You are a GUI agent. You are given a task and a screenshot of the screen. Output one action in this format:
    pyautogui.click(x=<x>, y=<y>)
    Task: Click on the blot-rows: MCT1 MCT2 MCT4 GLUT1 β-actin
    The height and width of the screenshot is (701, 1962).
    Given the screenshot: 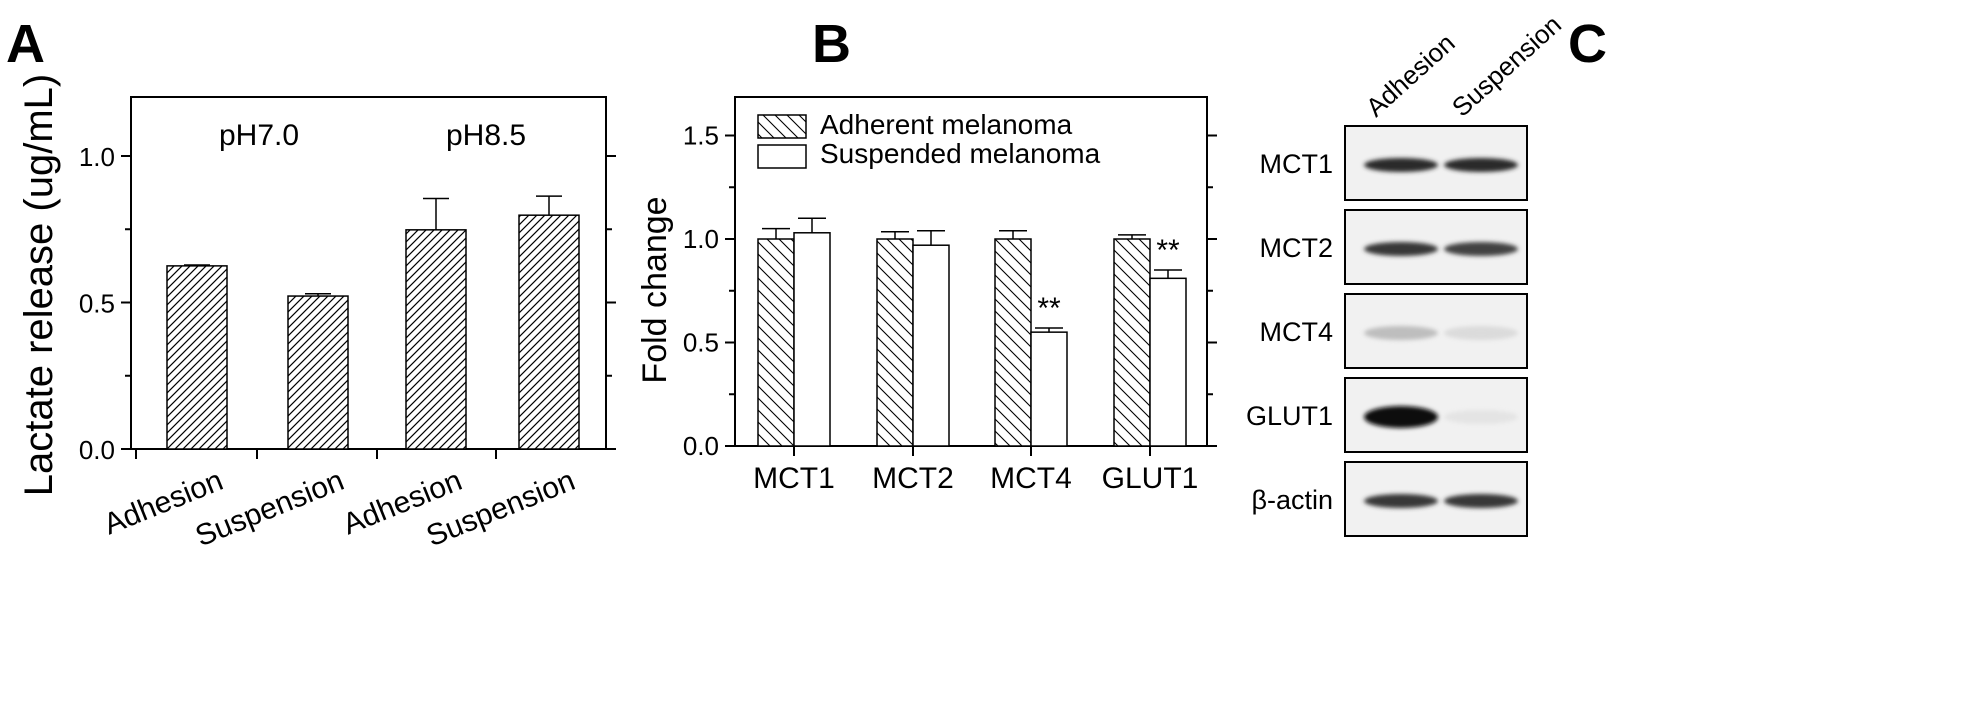 What is the action you would take?
    pyautogui.click(x=1387, y=331)
    